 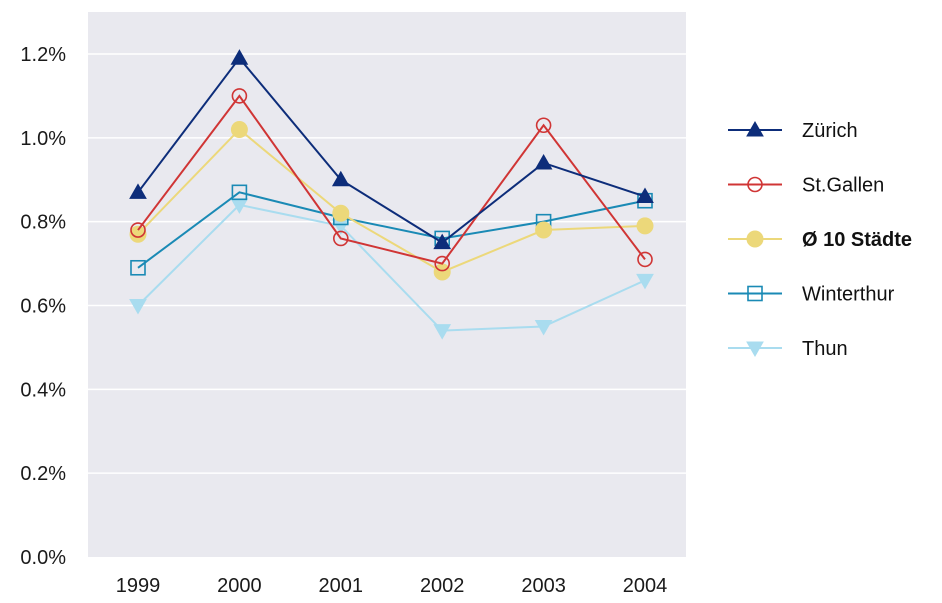 What do you see at coordinates (825, 349) in the screenshot?
I see `legend-label: Thun` at bounding box center [825, 349].